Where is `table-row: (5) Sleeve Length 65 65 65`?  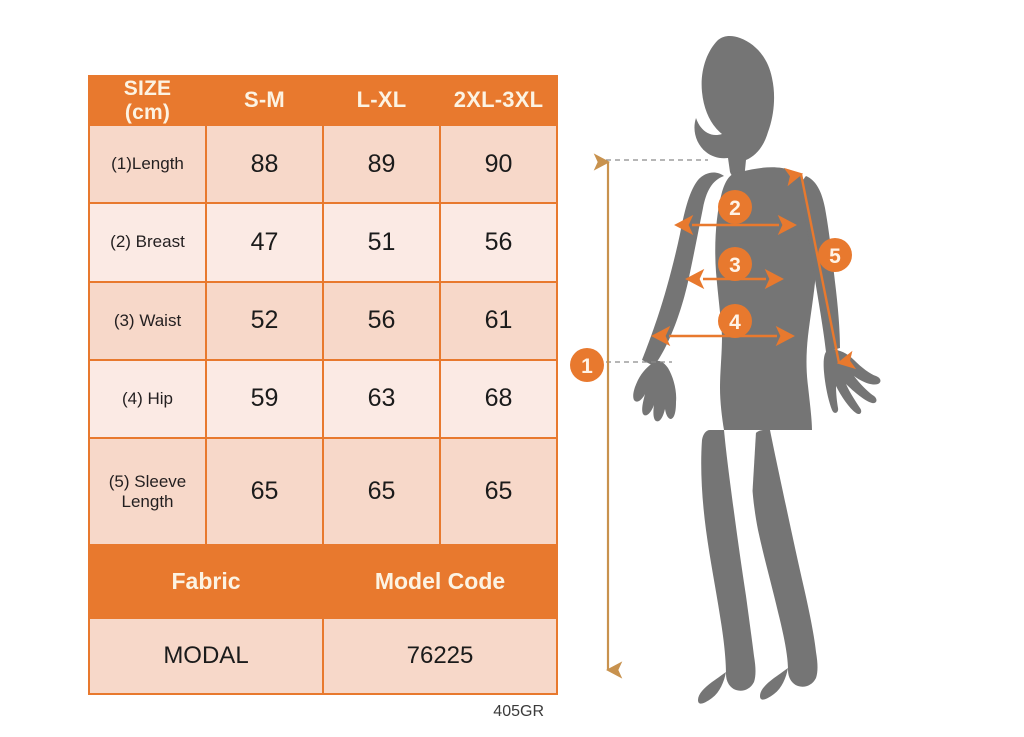 table-row: (5) Sleeve Length 65 65 65 is located at coordinates (323, 491).